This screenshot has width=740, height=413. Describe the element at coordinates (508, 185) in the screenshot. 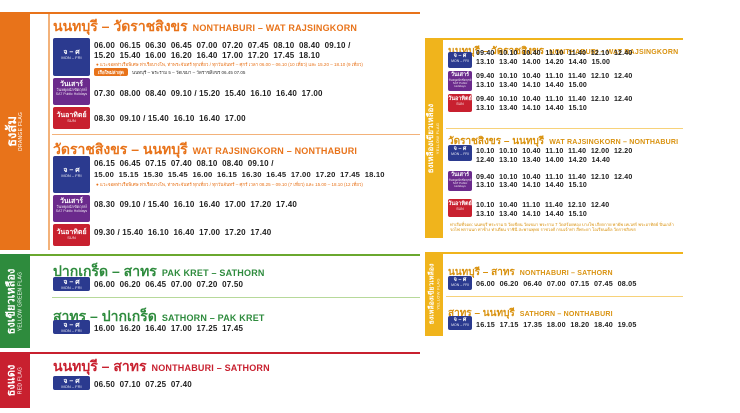

I see `departure-time: 13.40` at that location.